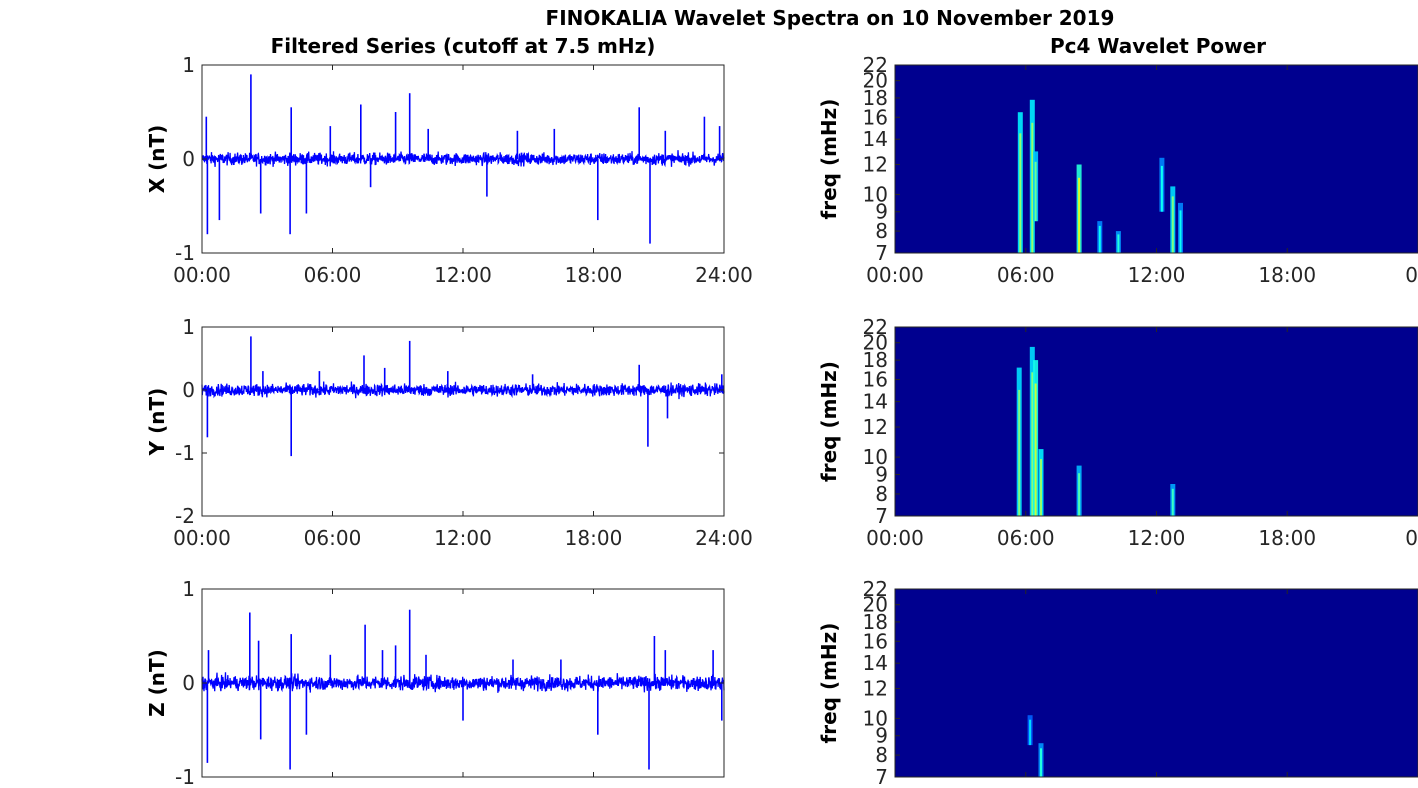 Image resolution: width=1418 pixels, height=788 pixels. I want to click on y-tick-label: 0, so click(188, 390).